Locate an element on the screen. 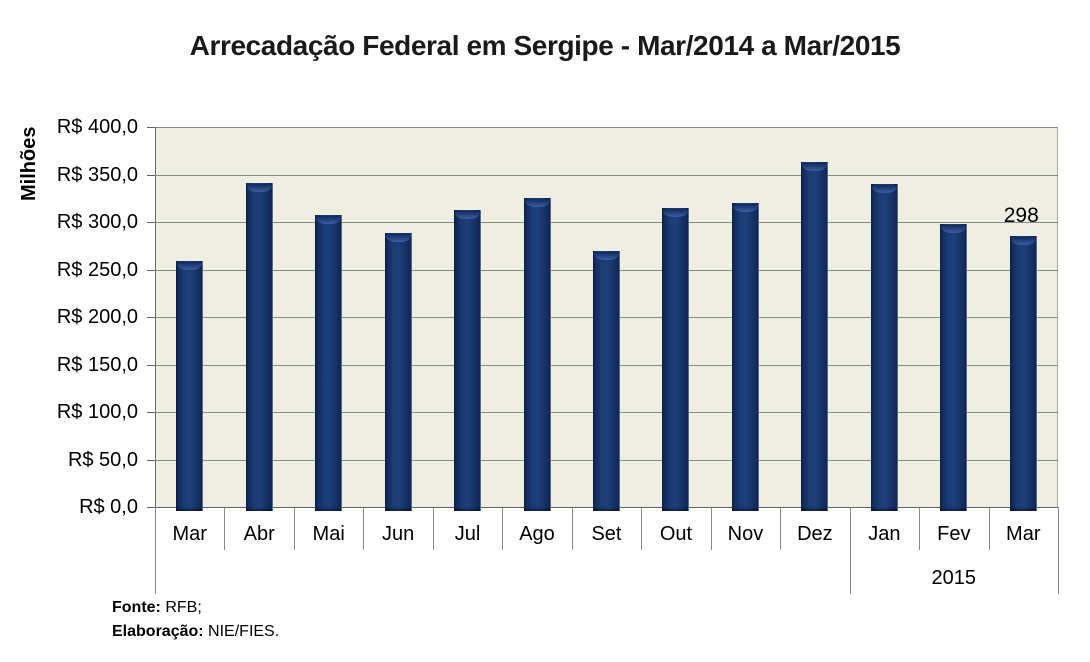  source-value: RFB; is located at coordinates (183, 607).